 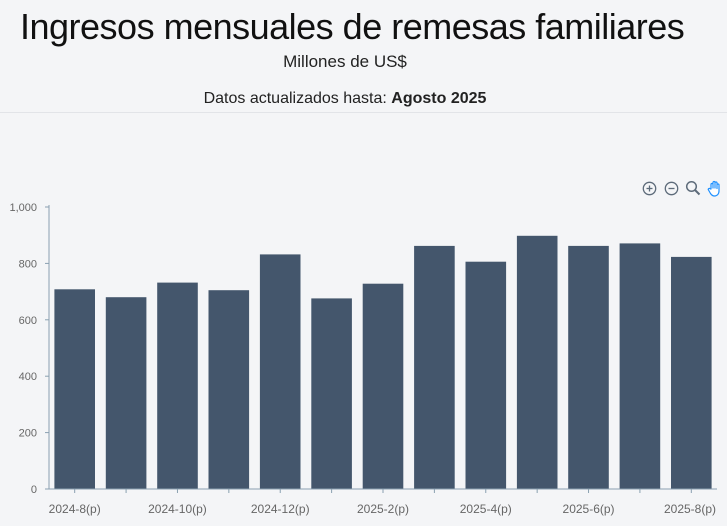 What do you see at coordinates (75, 509) in the screenshot?
I see `x-tick-label: 2024-8(p)` at bounding box center [75, 509].